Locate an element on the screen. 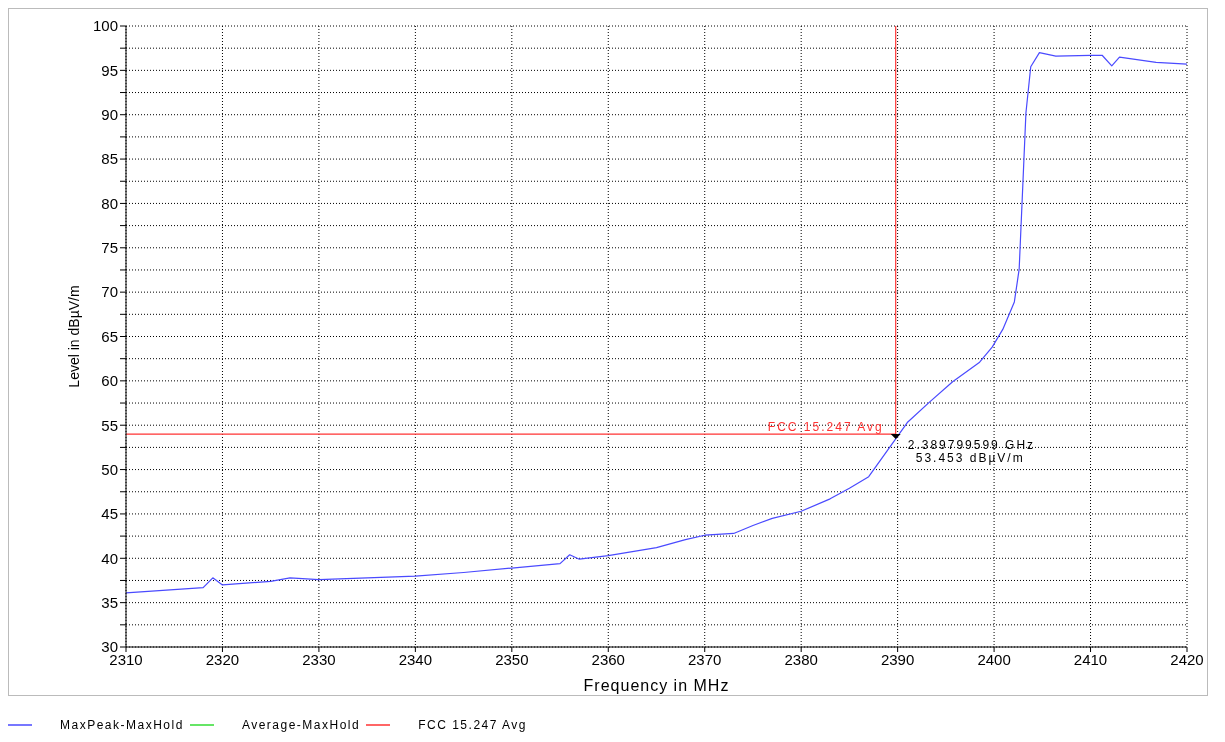 The width and height of the screenshot is (1225, 742). y-tick-label: 55 is located at coordinates (109, 425).